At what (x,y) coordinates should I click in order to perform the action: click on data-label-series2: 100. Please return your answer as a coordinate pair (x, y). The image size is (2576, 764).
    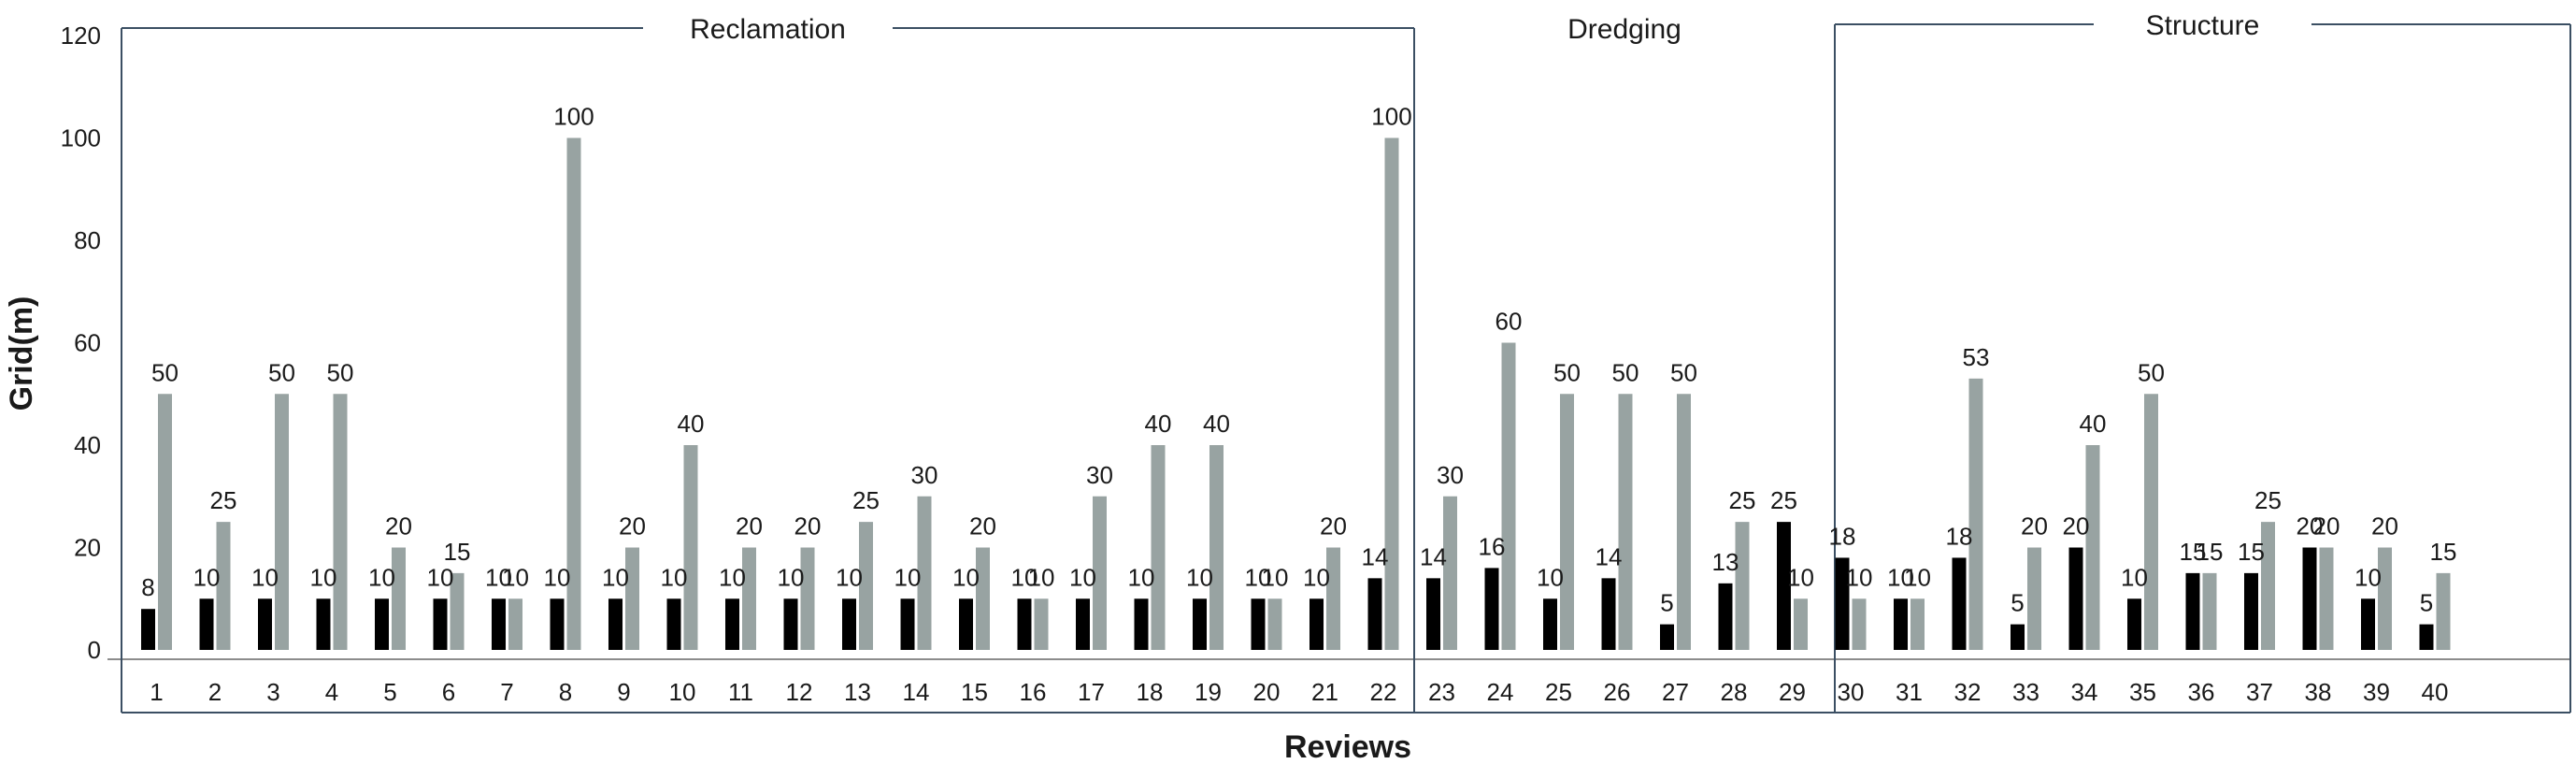
    Looking at the image, I should click on (1391, 117).